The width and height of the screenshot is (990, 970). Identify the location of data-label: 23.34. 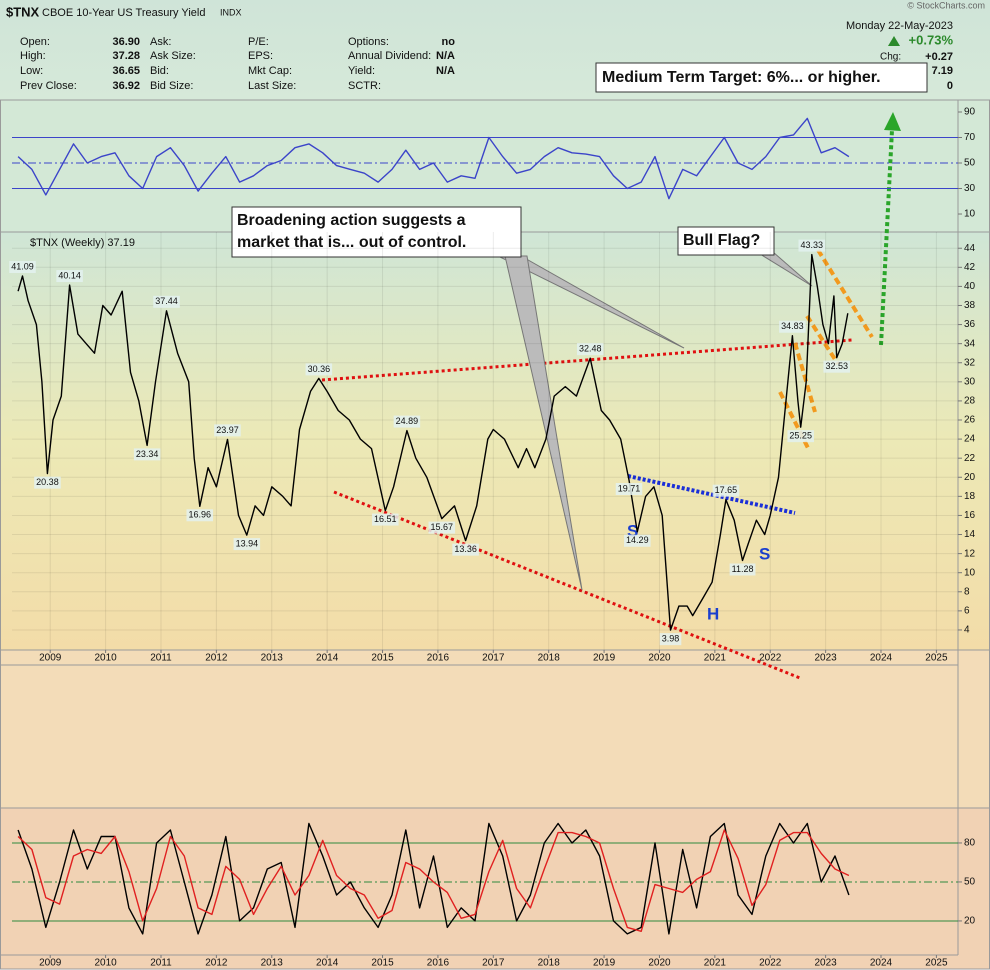
(147, 454).